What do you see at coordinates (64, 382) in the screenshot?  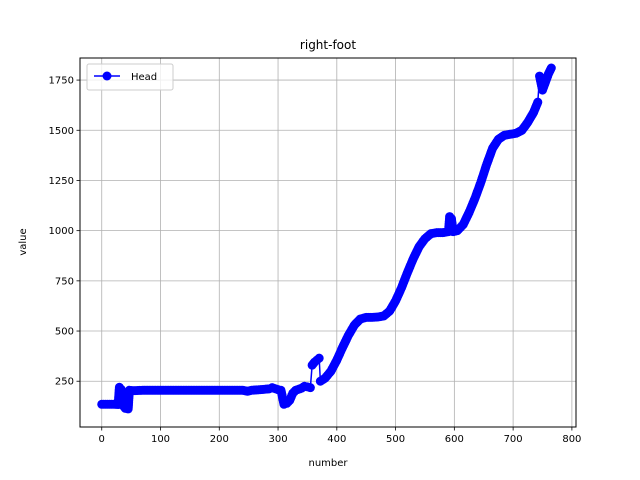 I see `y-tick-label: 250` at bounding box center [64, 382].